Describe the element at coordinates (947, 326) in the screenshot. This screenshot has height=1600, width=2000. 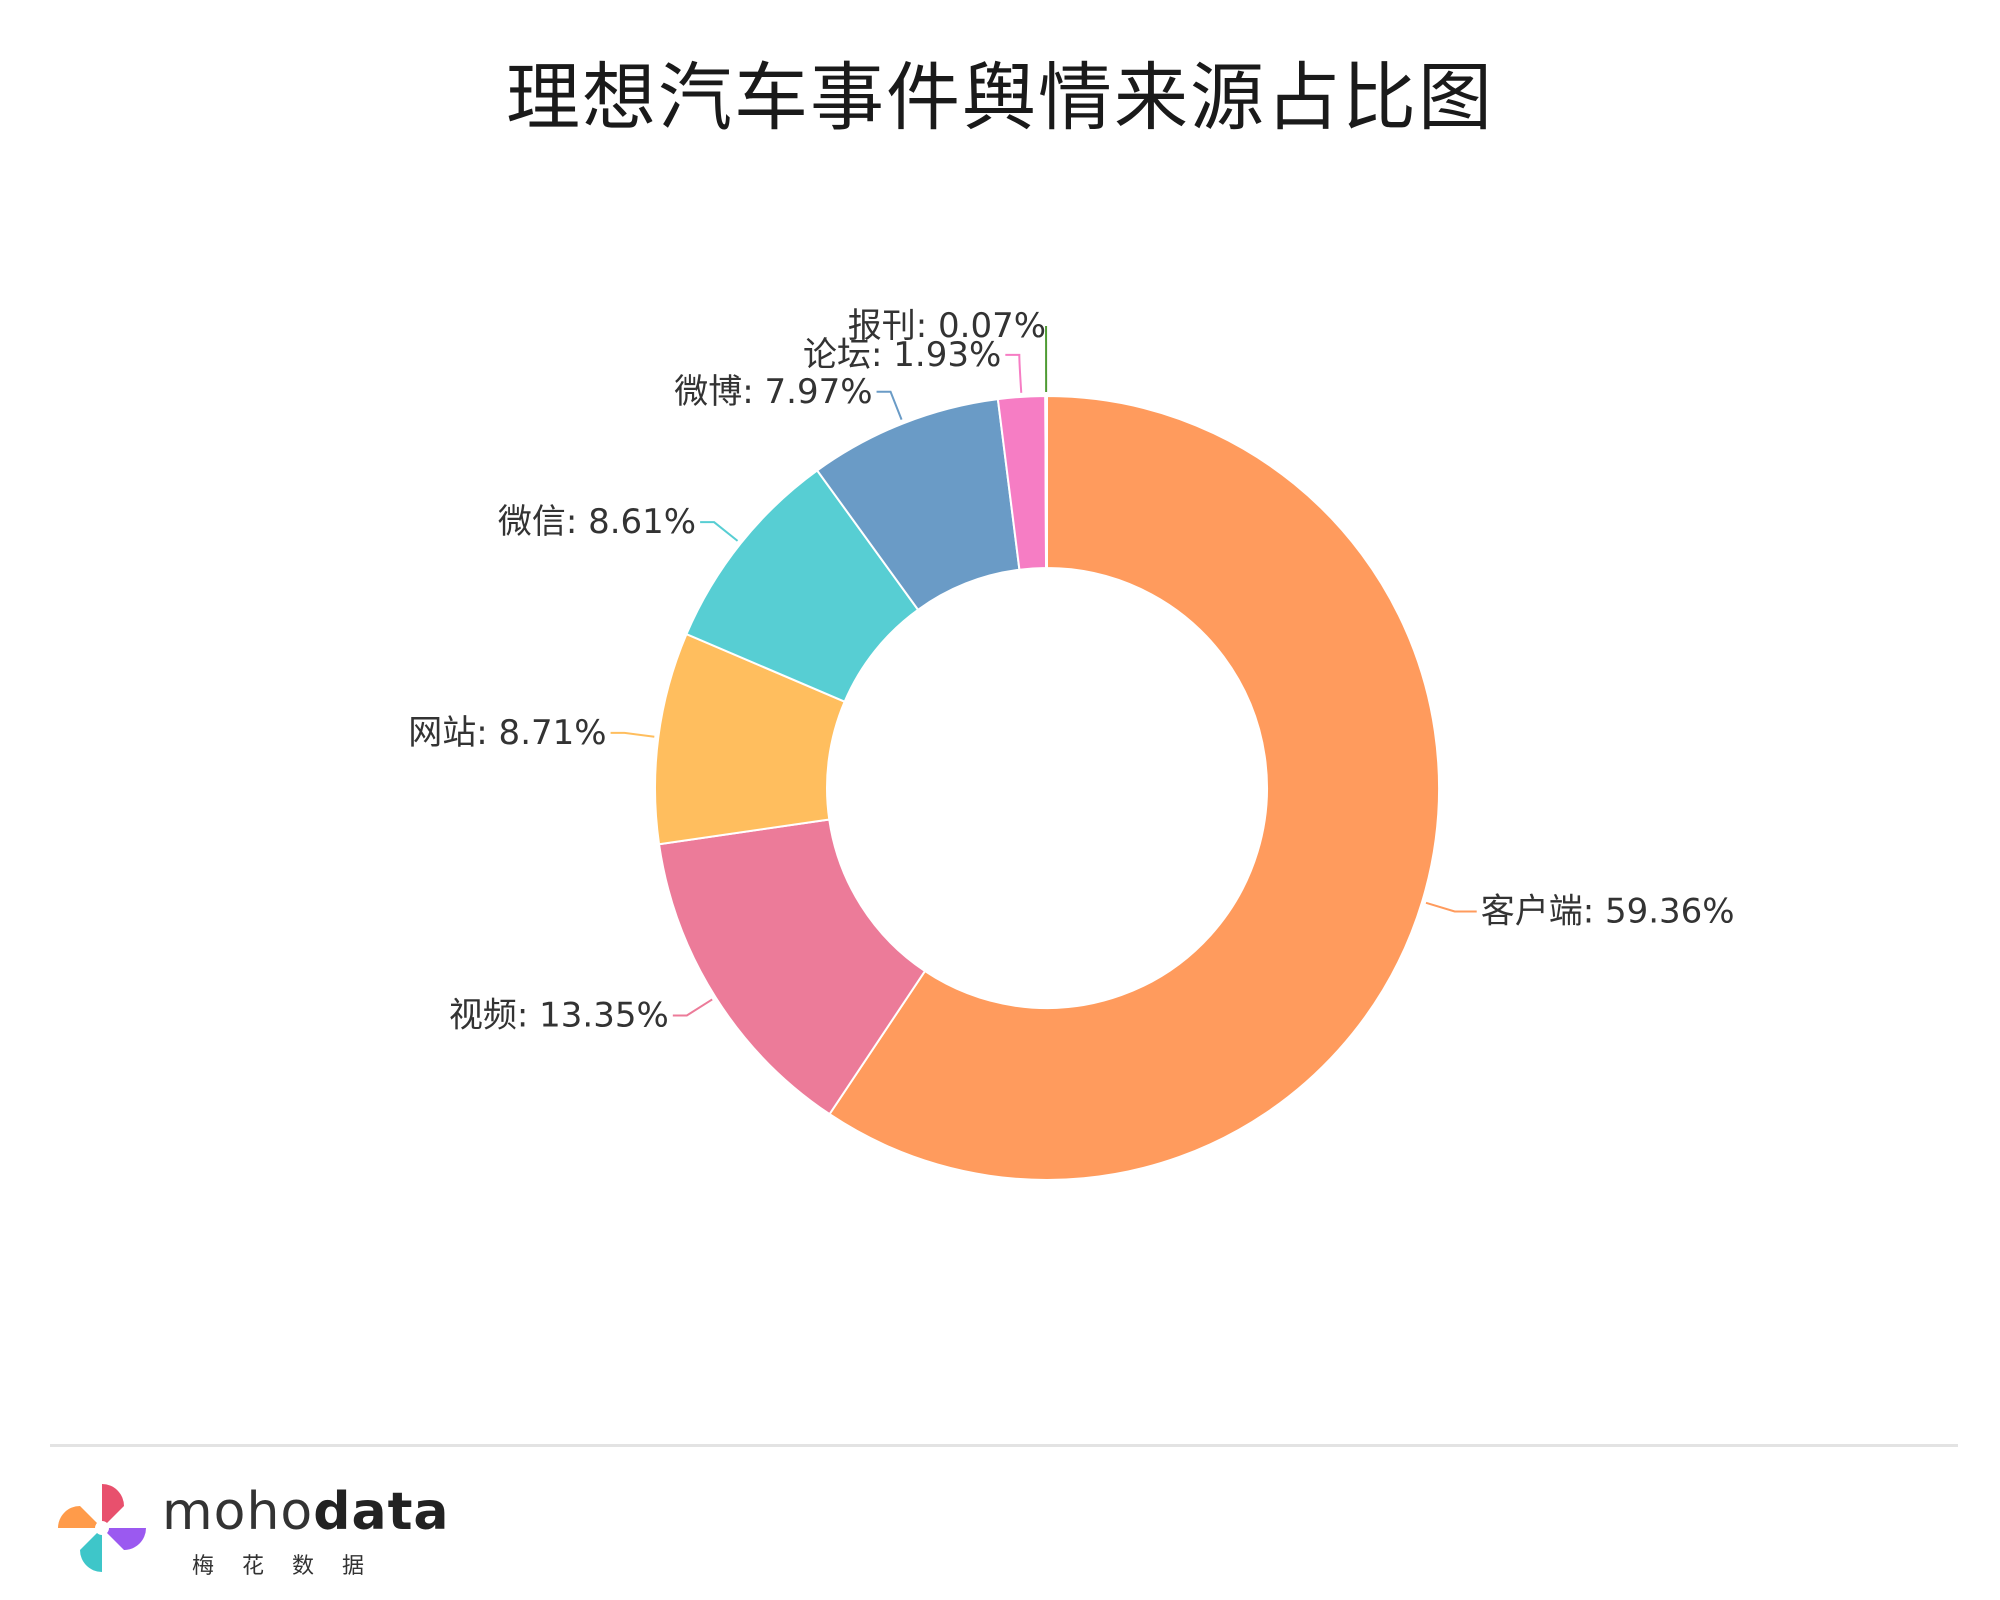
I see `slice-label-6: 报刊: 0.07%` at that location.